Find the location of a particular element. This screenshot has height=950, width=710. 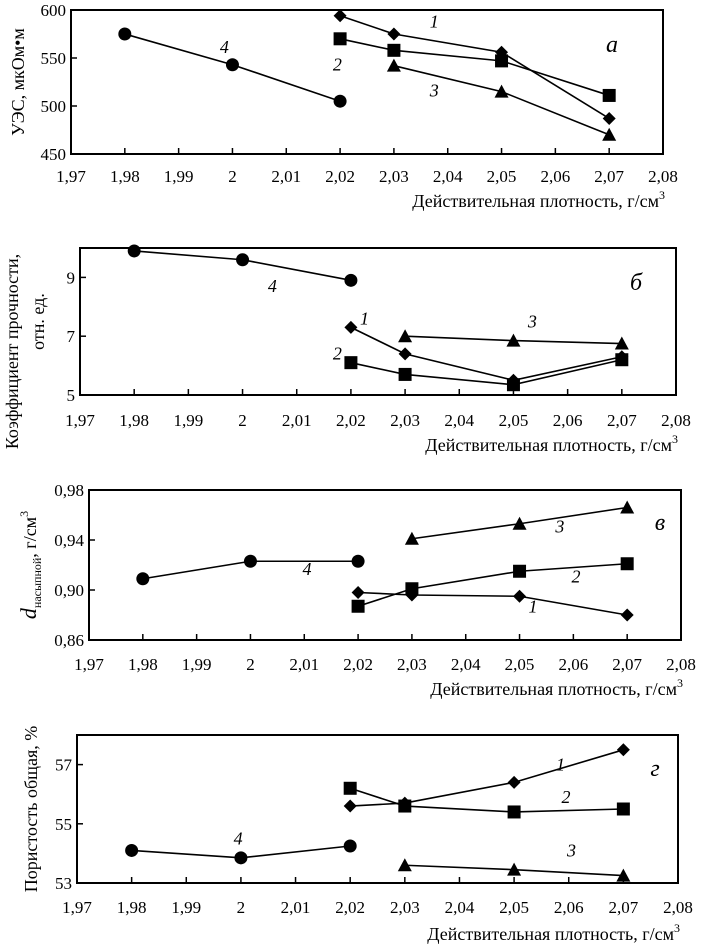

y-tick-label: 5 is located at coordinates (71, 395).